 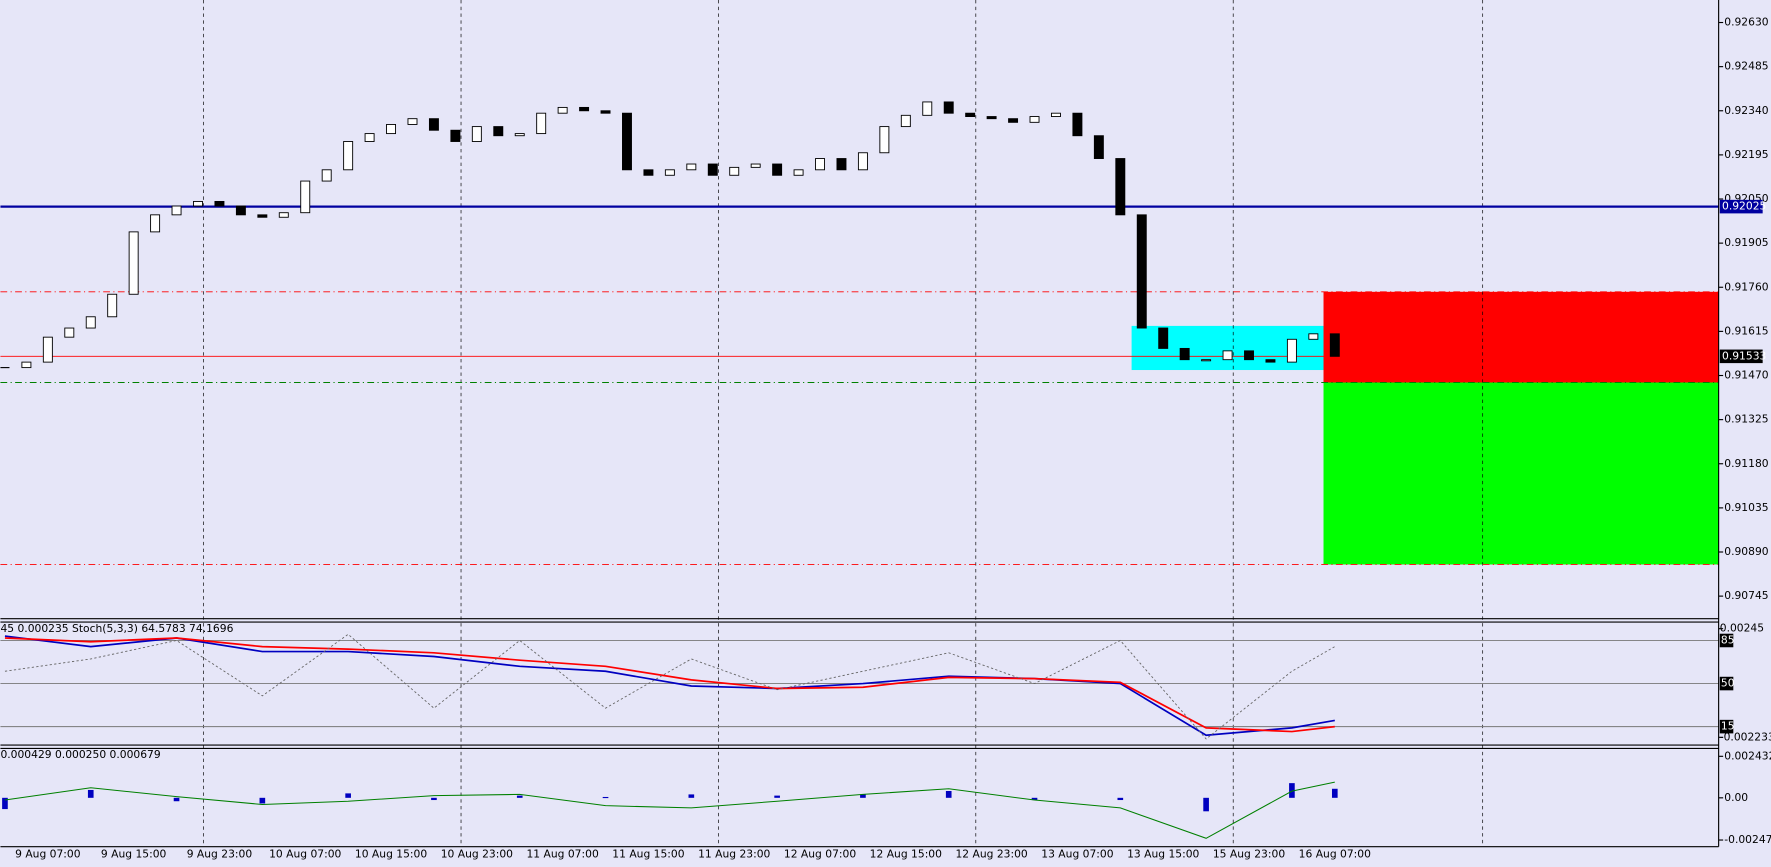 I want to click on y-tick-label: -0.002473, so click(x=1747, y=839).